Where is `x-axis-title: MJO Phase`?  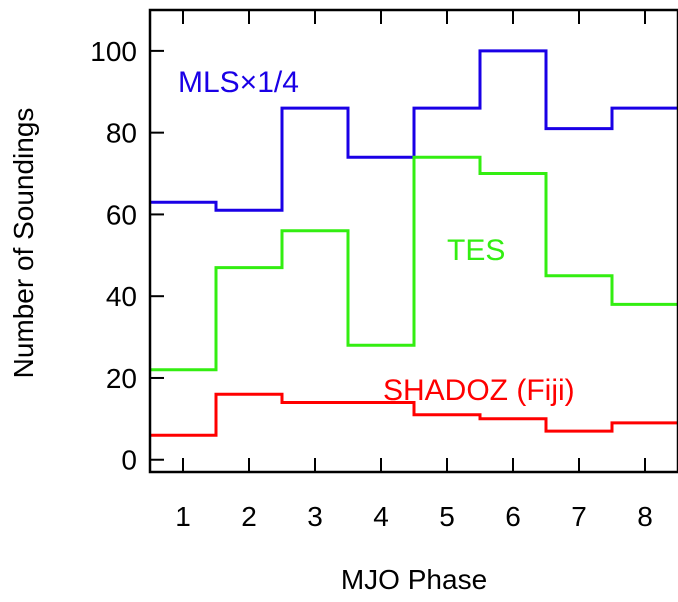
x-axis-title: MJO Phase is located at coordinates (414, 579).